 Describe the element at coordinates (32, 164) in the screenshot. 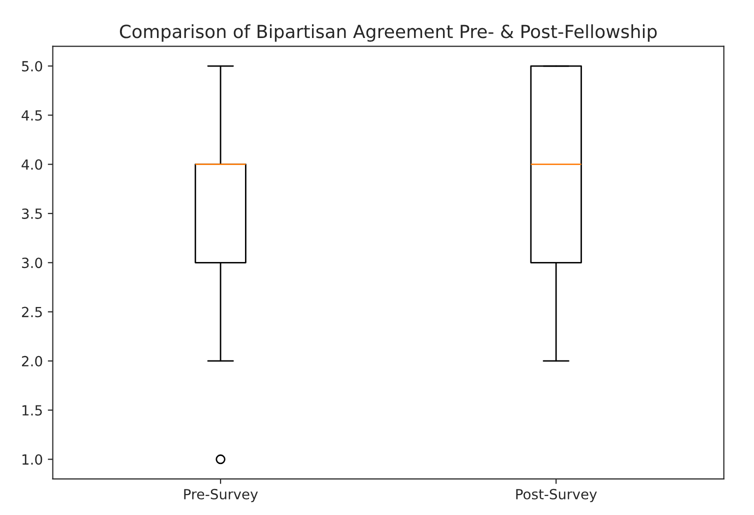

I see `y-tick-label: 4.0` at that location.